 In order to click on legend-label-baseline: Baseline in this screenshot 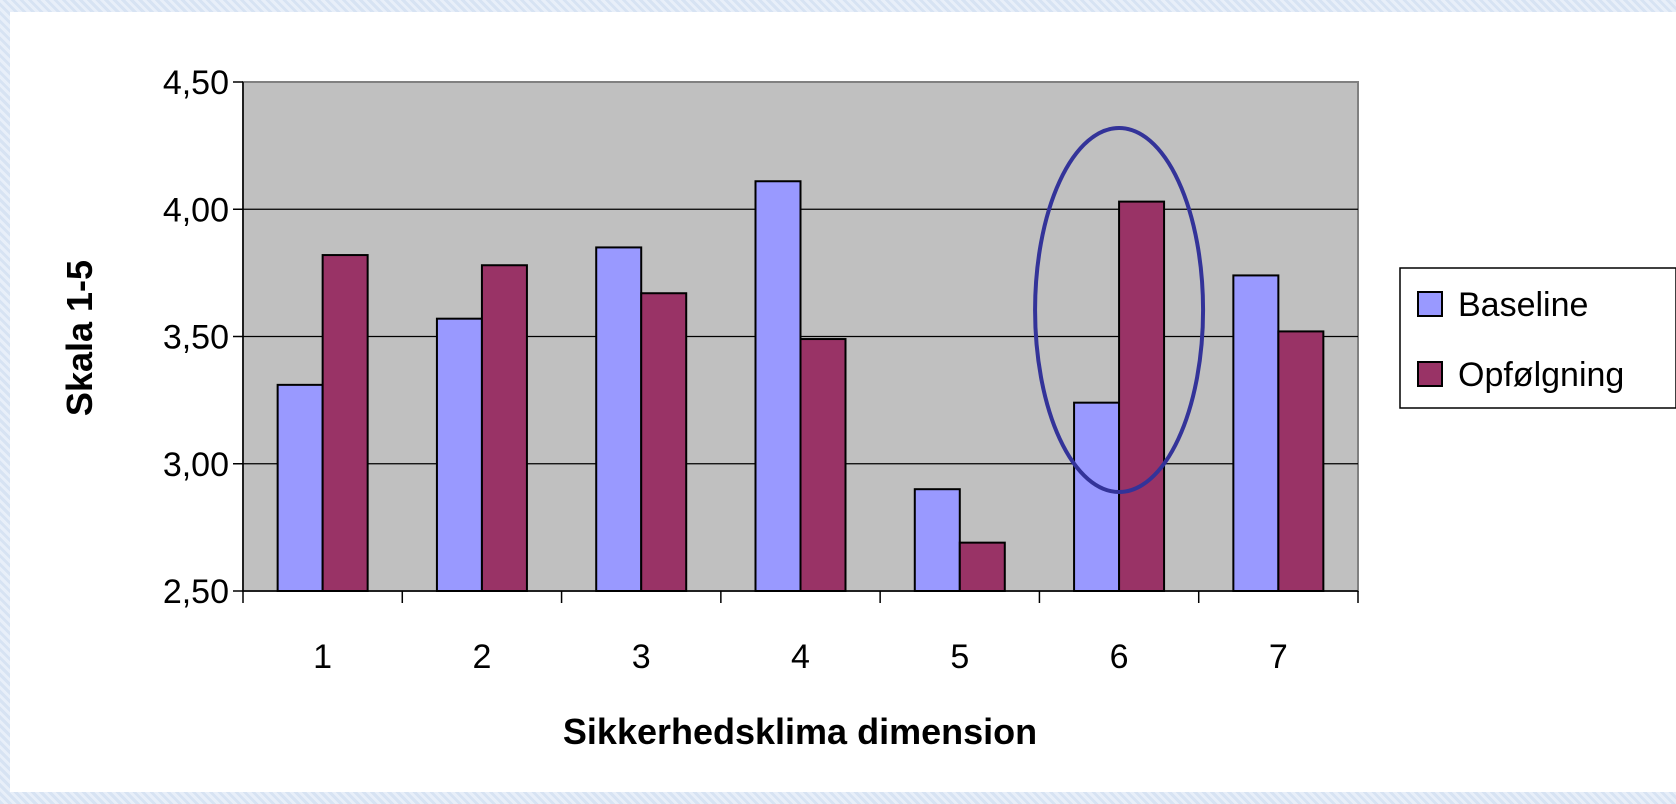, I will do `click(1523, 305)`.